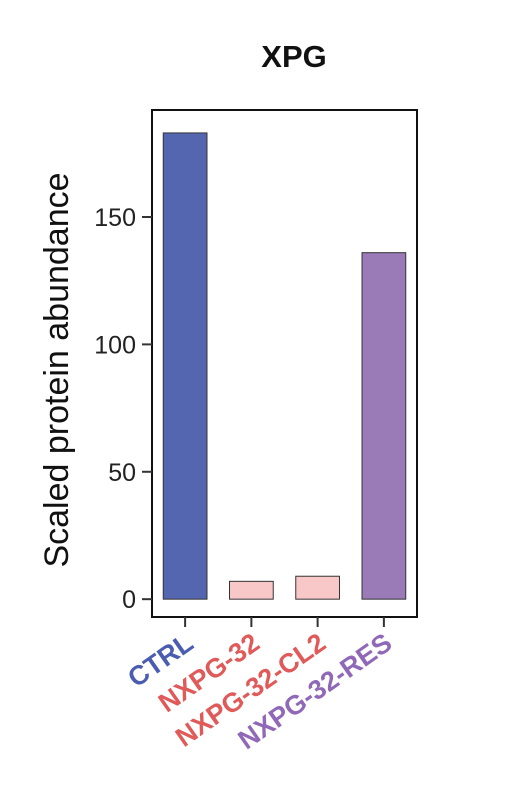  Describe the element at coordinates (129, 600) in the screenshot. I see `y-tick-label: 0` at that location.